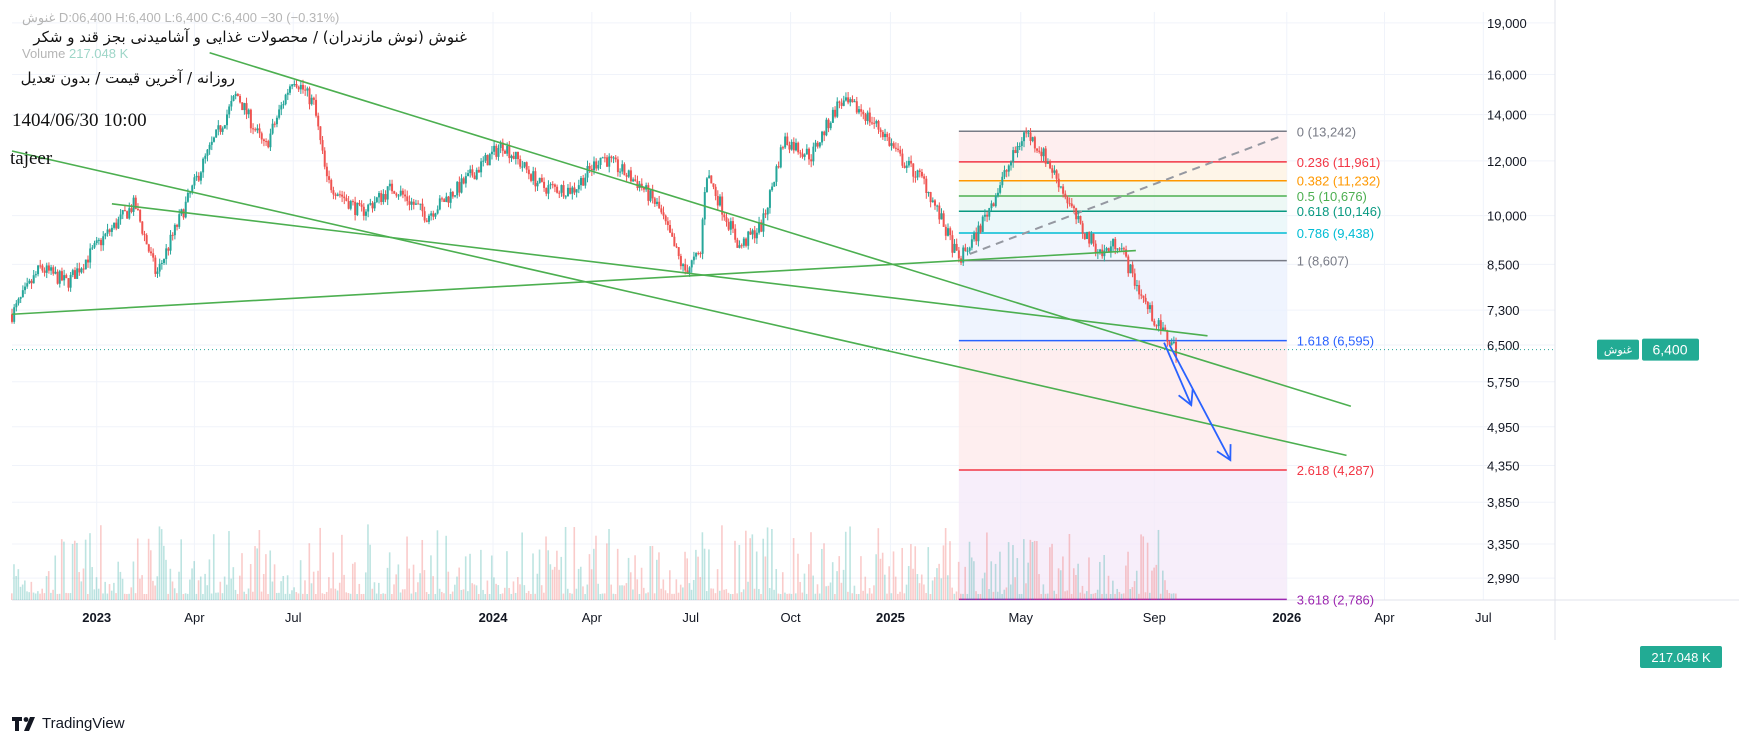 The height and width of the screenshot is (745, 1739). I want to click on tradingview-logo: TradingView, so click(68, 723).